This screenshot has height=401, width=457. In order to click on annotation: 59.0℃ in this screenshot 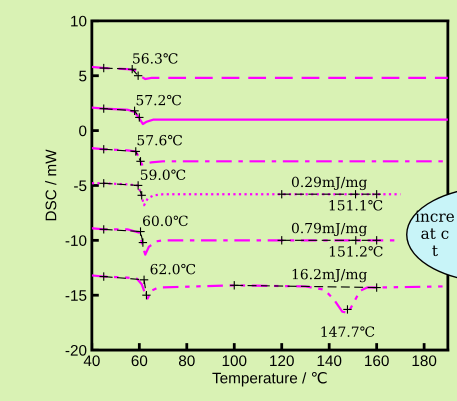, I will do `click(163, 174)`.